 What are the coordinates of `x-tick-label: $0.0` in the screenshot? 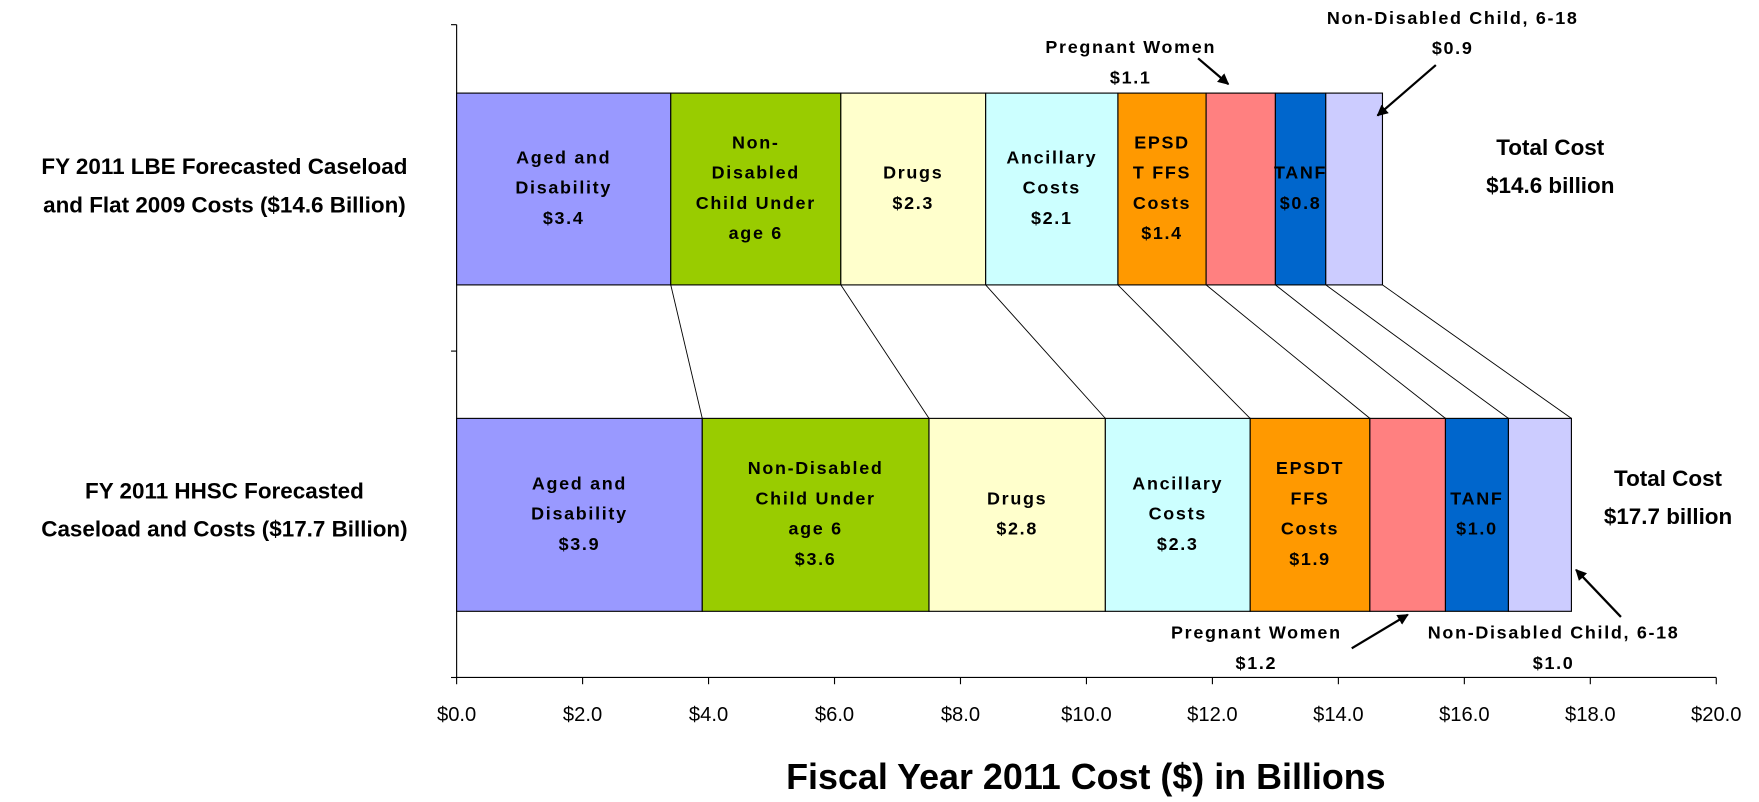 It's located at (456, 715).